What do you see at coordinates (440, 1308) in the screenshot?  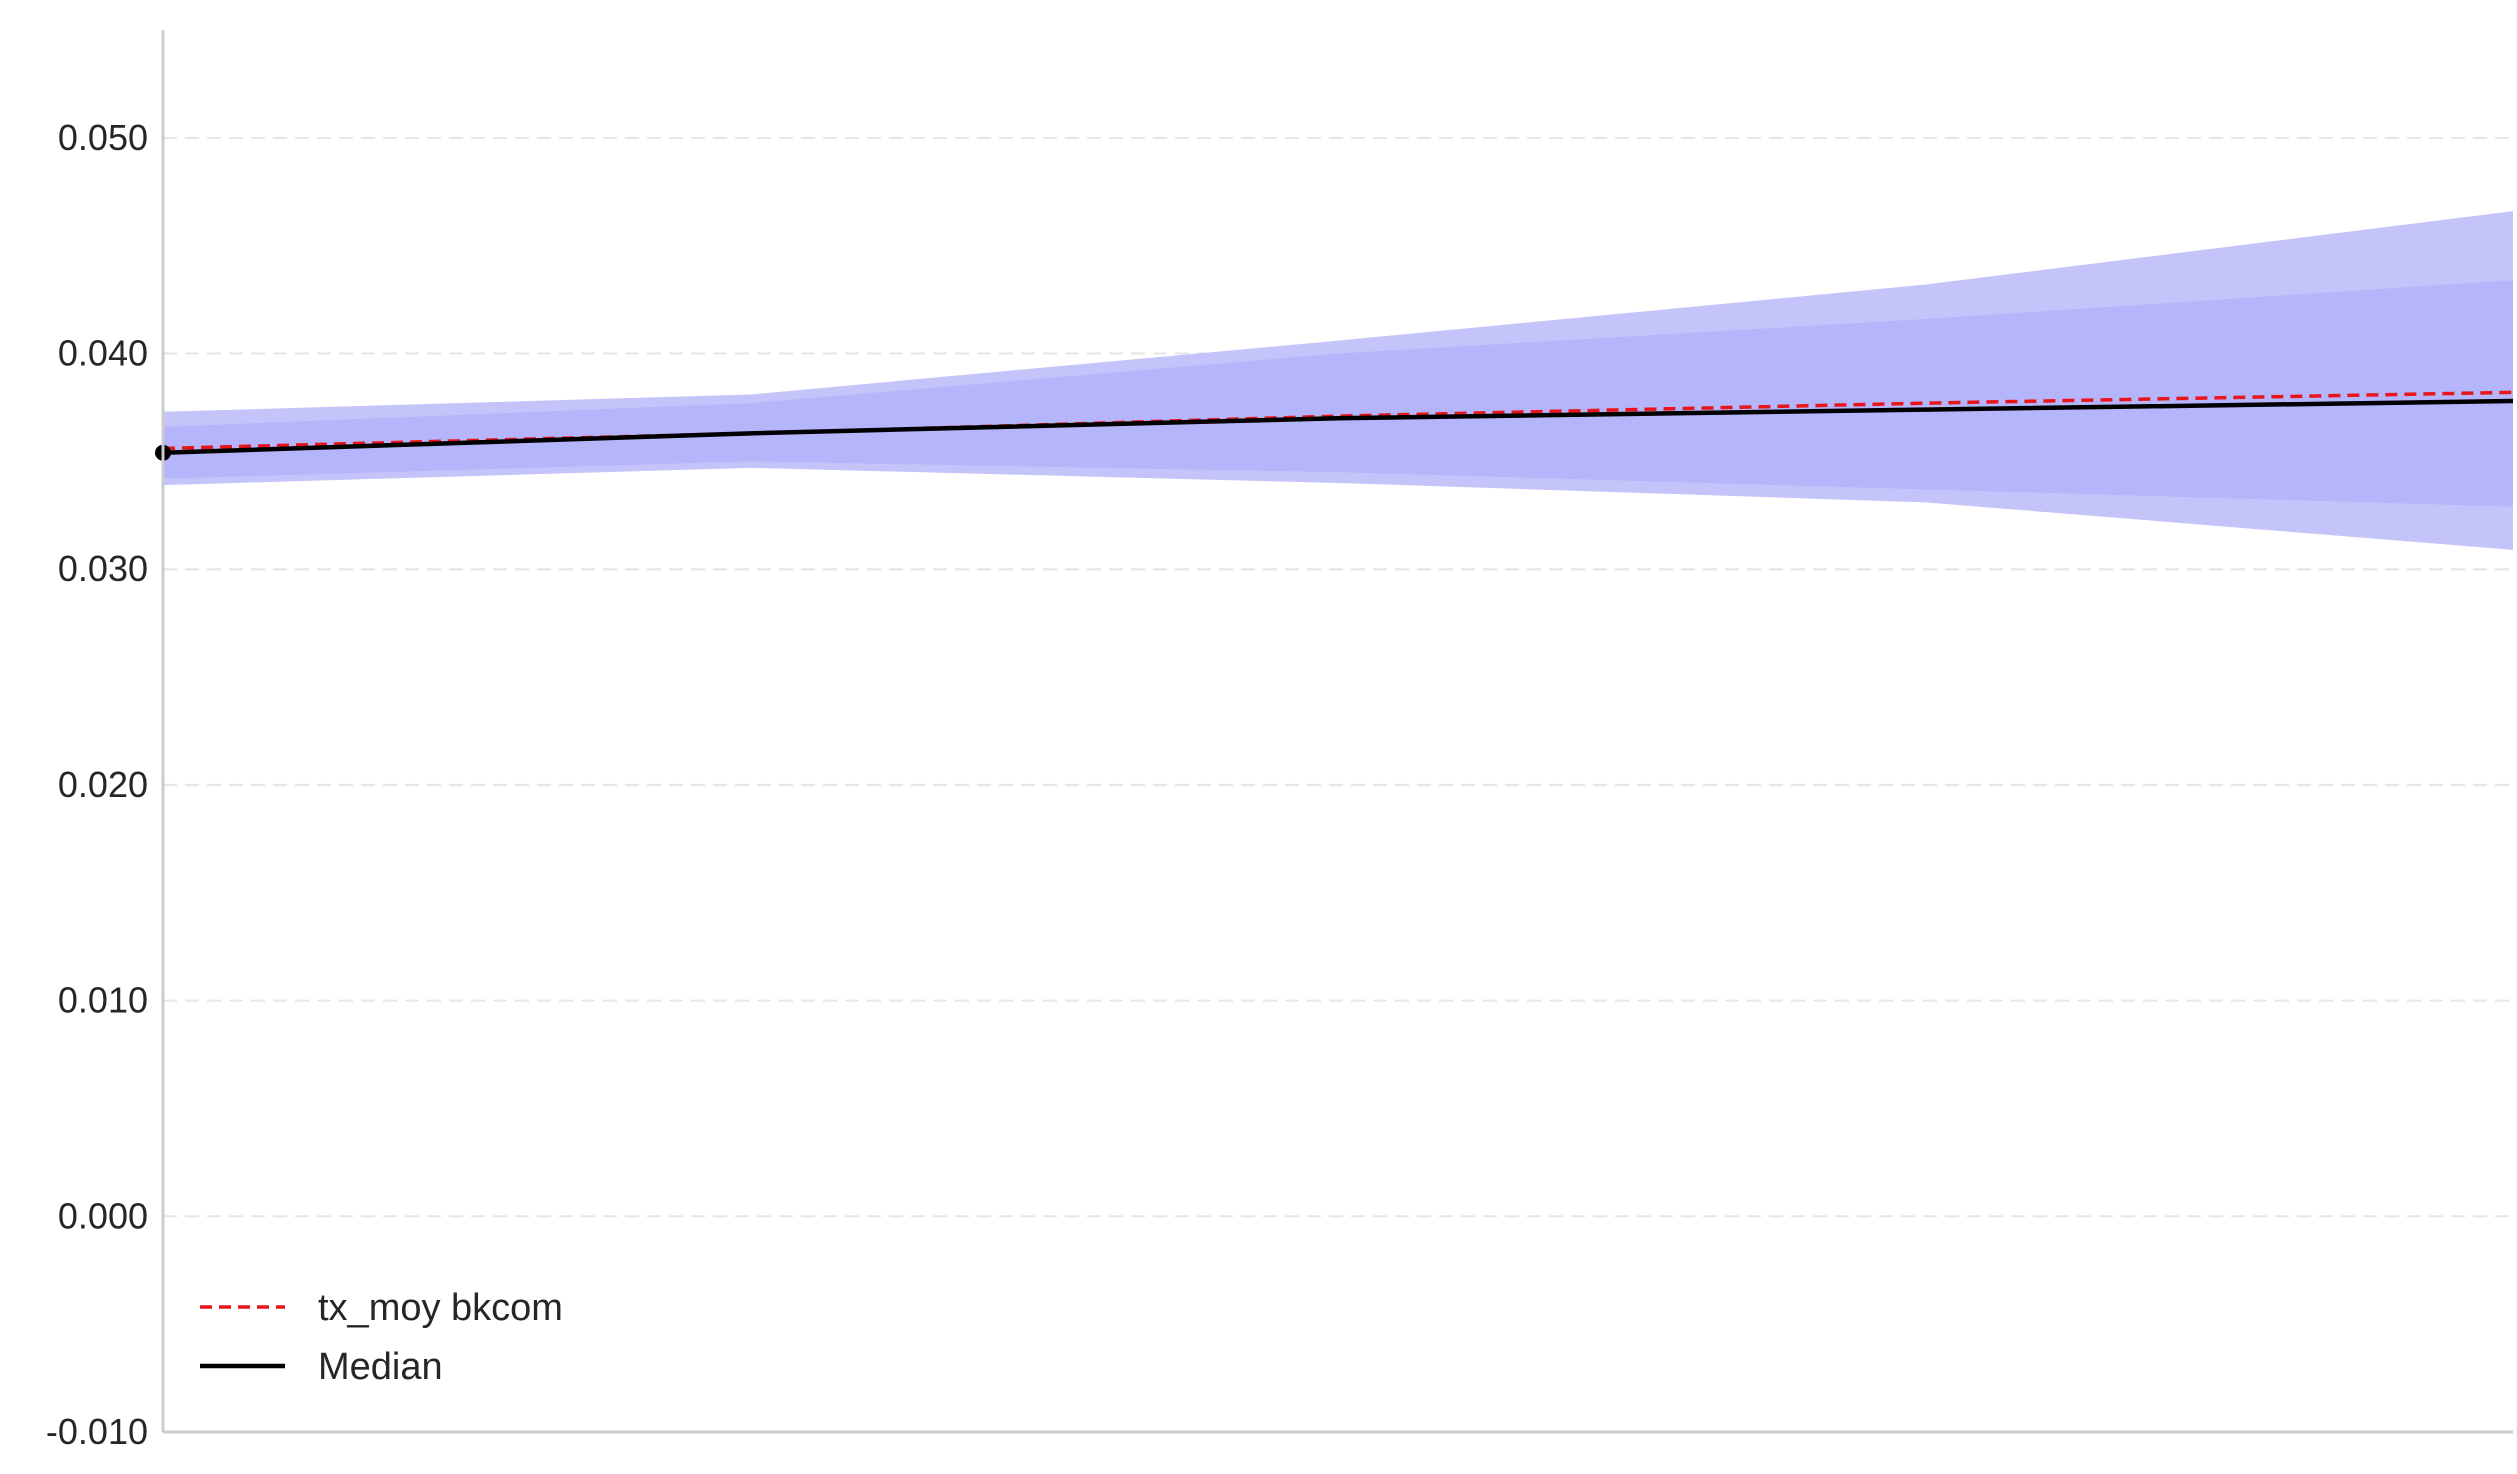 I see `legend-label: tx_moy bkcom` at bounding box center [440, 1308].